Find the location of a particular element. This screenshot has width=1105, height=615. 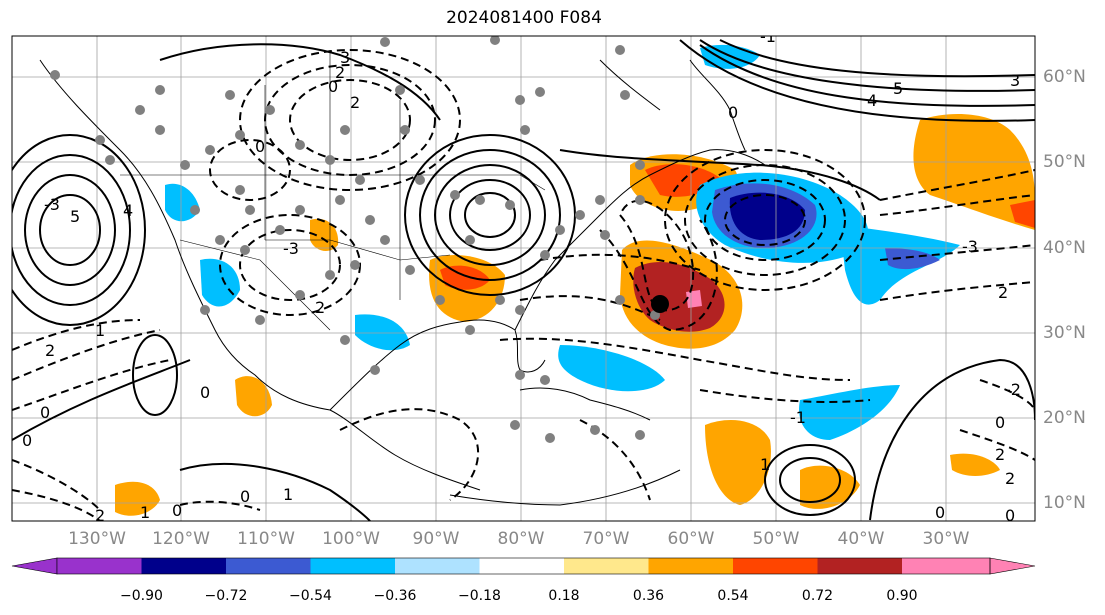

colorbar-tick-label: −0.36 is located at coordinates (395, 596).